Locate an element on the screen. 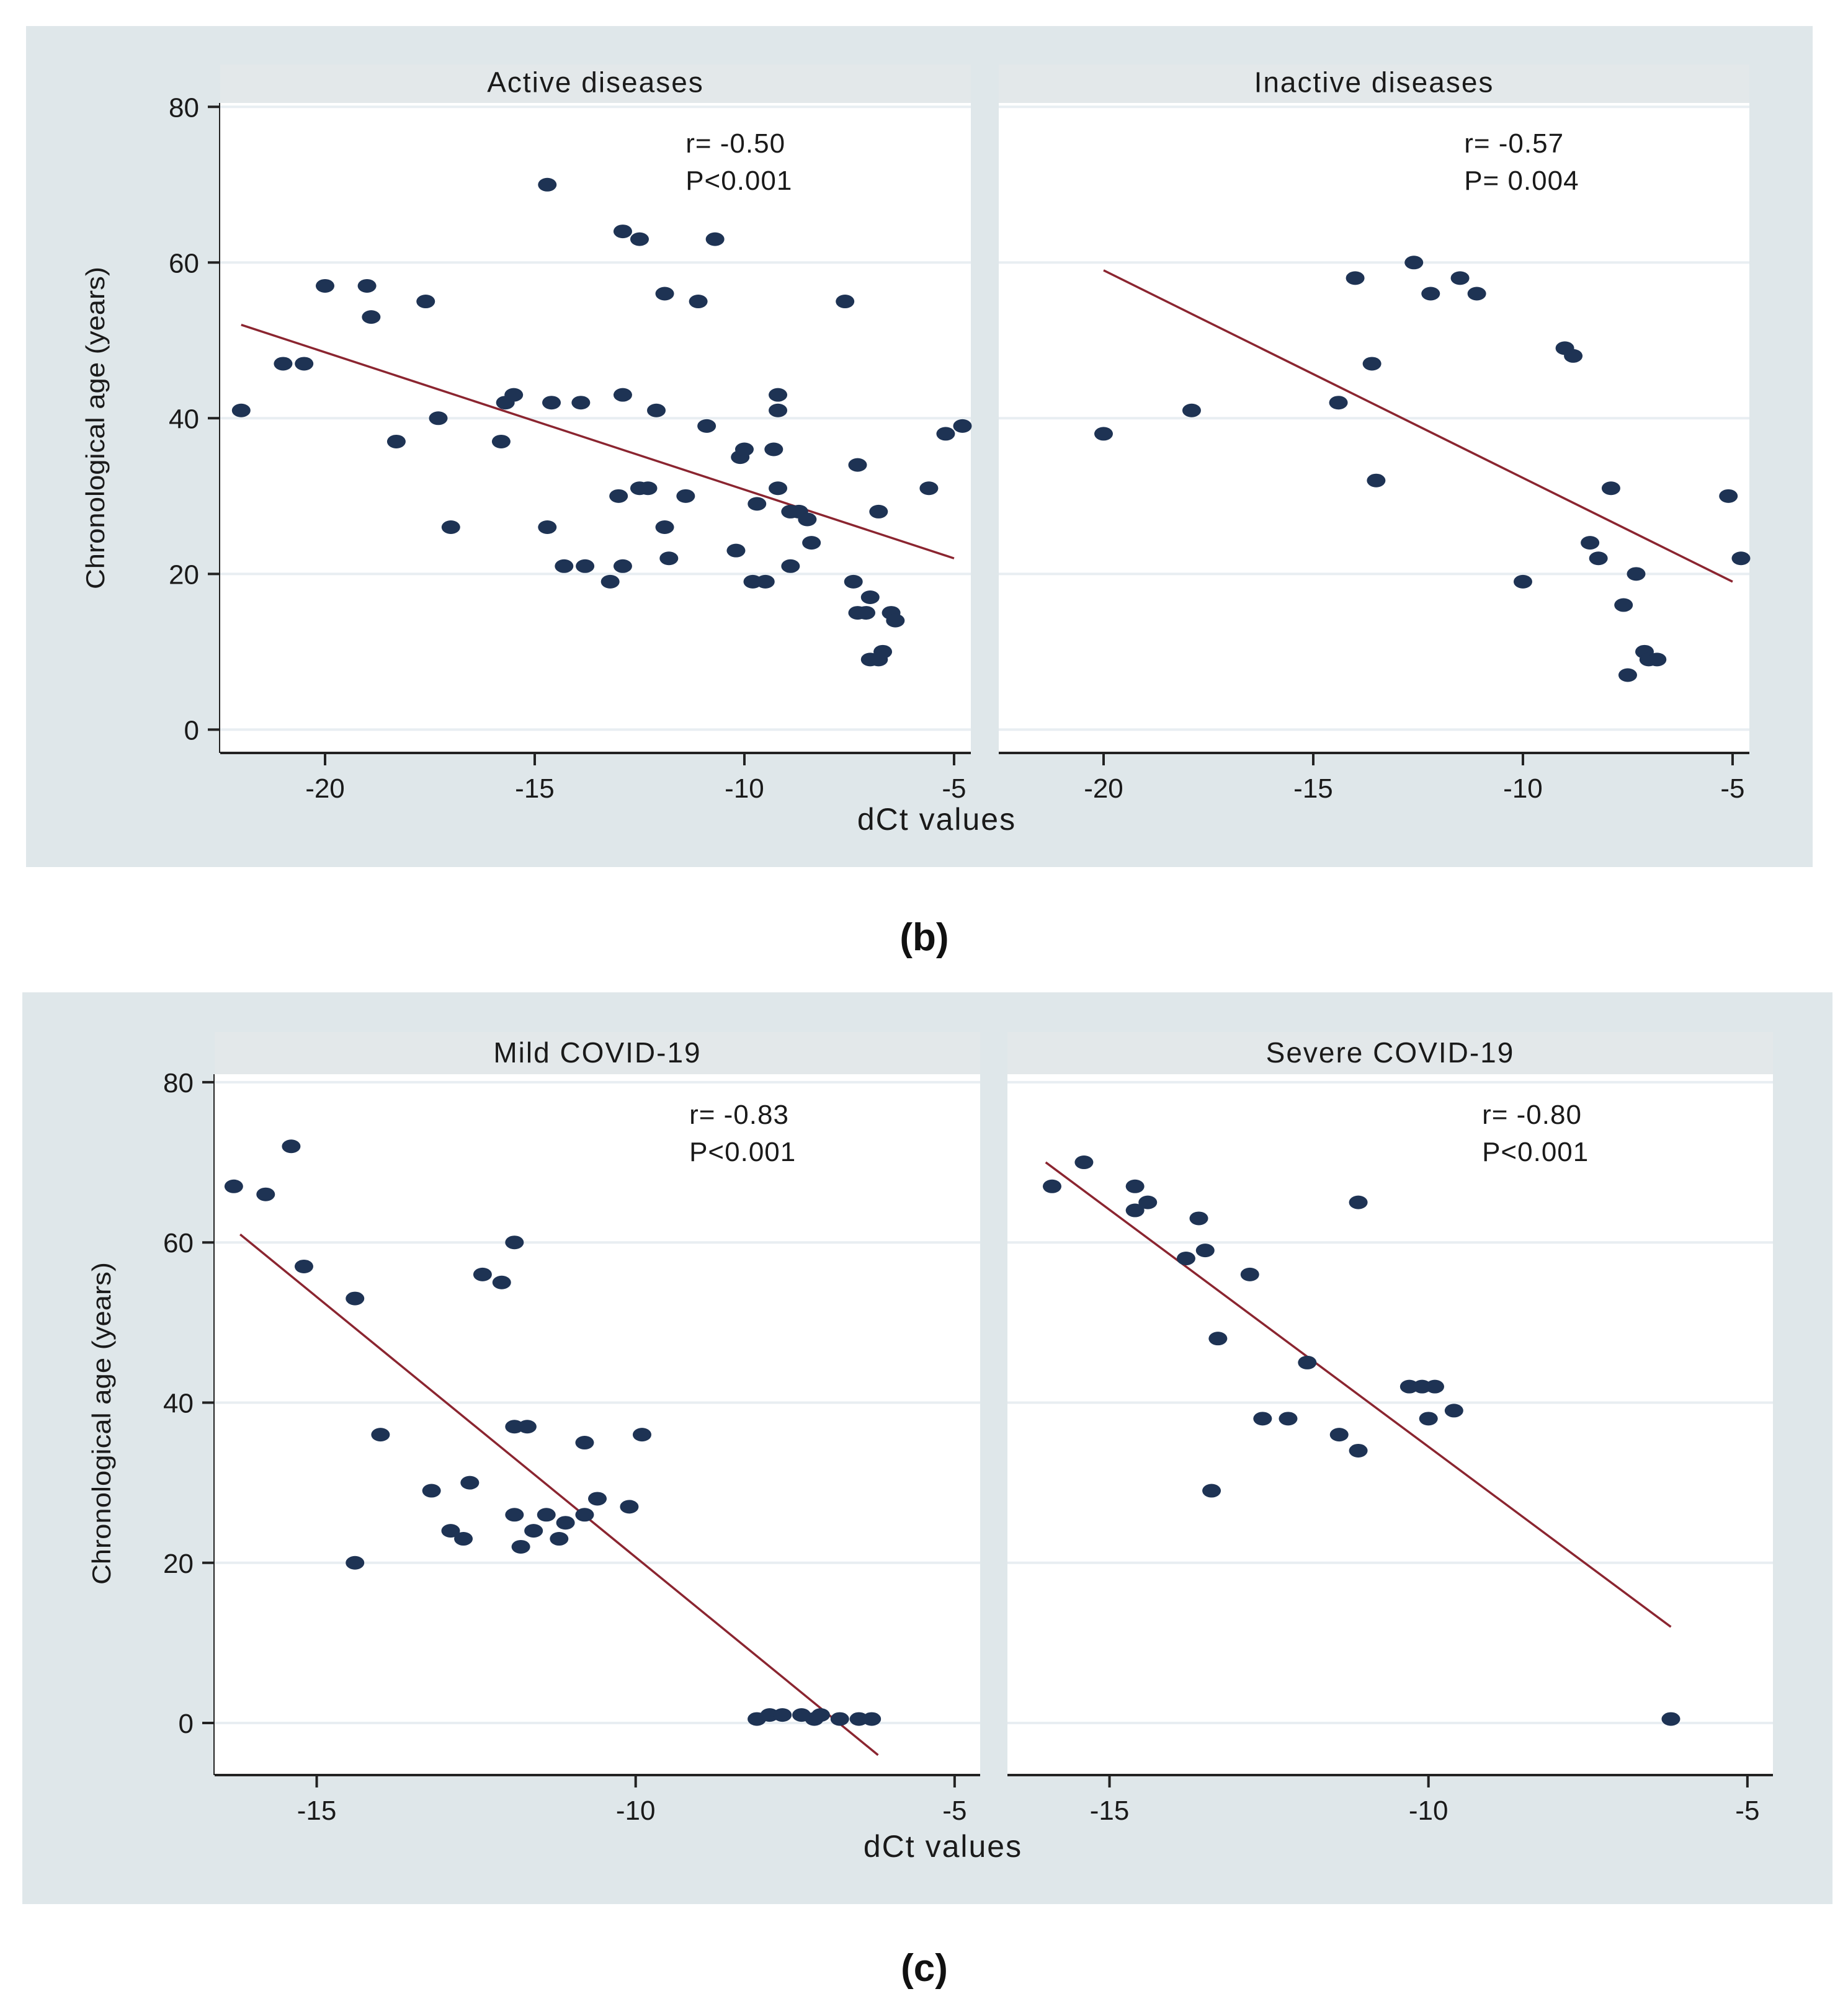 The height and width of the screenshot is (2012, 1848). y-tick-label: 40 is located at coordinates (178, 1403).